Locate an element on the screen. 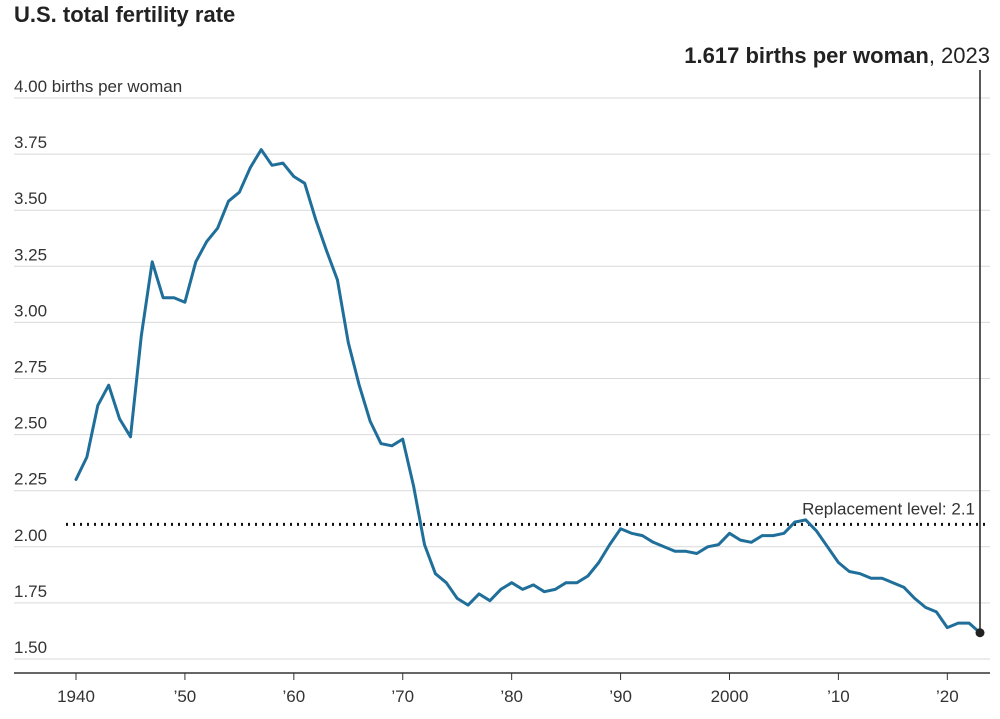 Image resolution: width=1000 pixels, height=719 pixels. data-point-1968 is located at coordinates (381, 443).